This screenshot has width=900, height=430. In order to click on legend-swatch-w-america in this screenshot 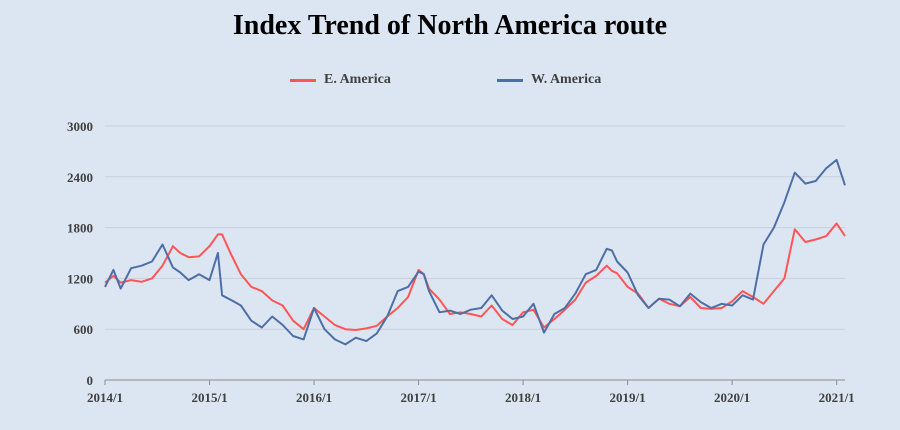, I will do `click(510, 80)`.